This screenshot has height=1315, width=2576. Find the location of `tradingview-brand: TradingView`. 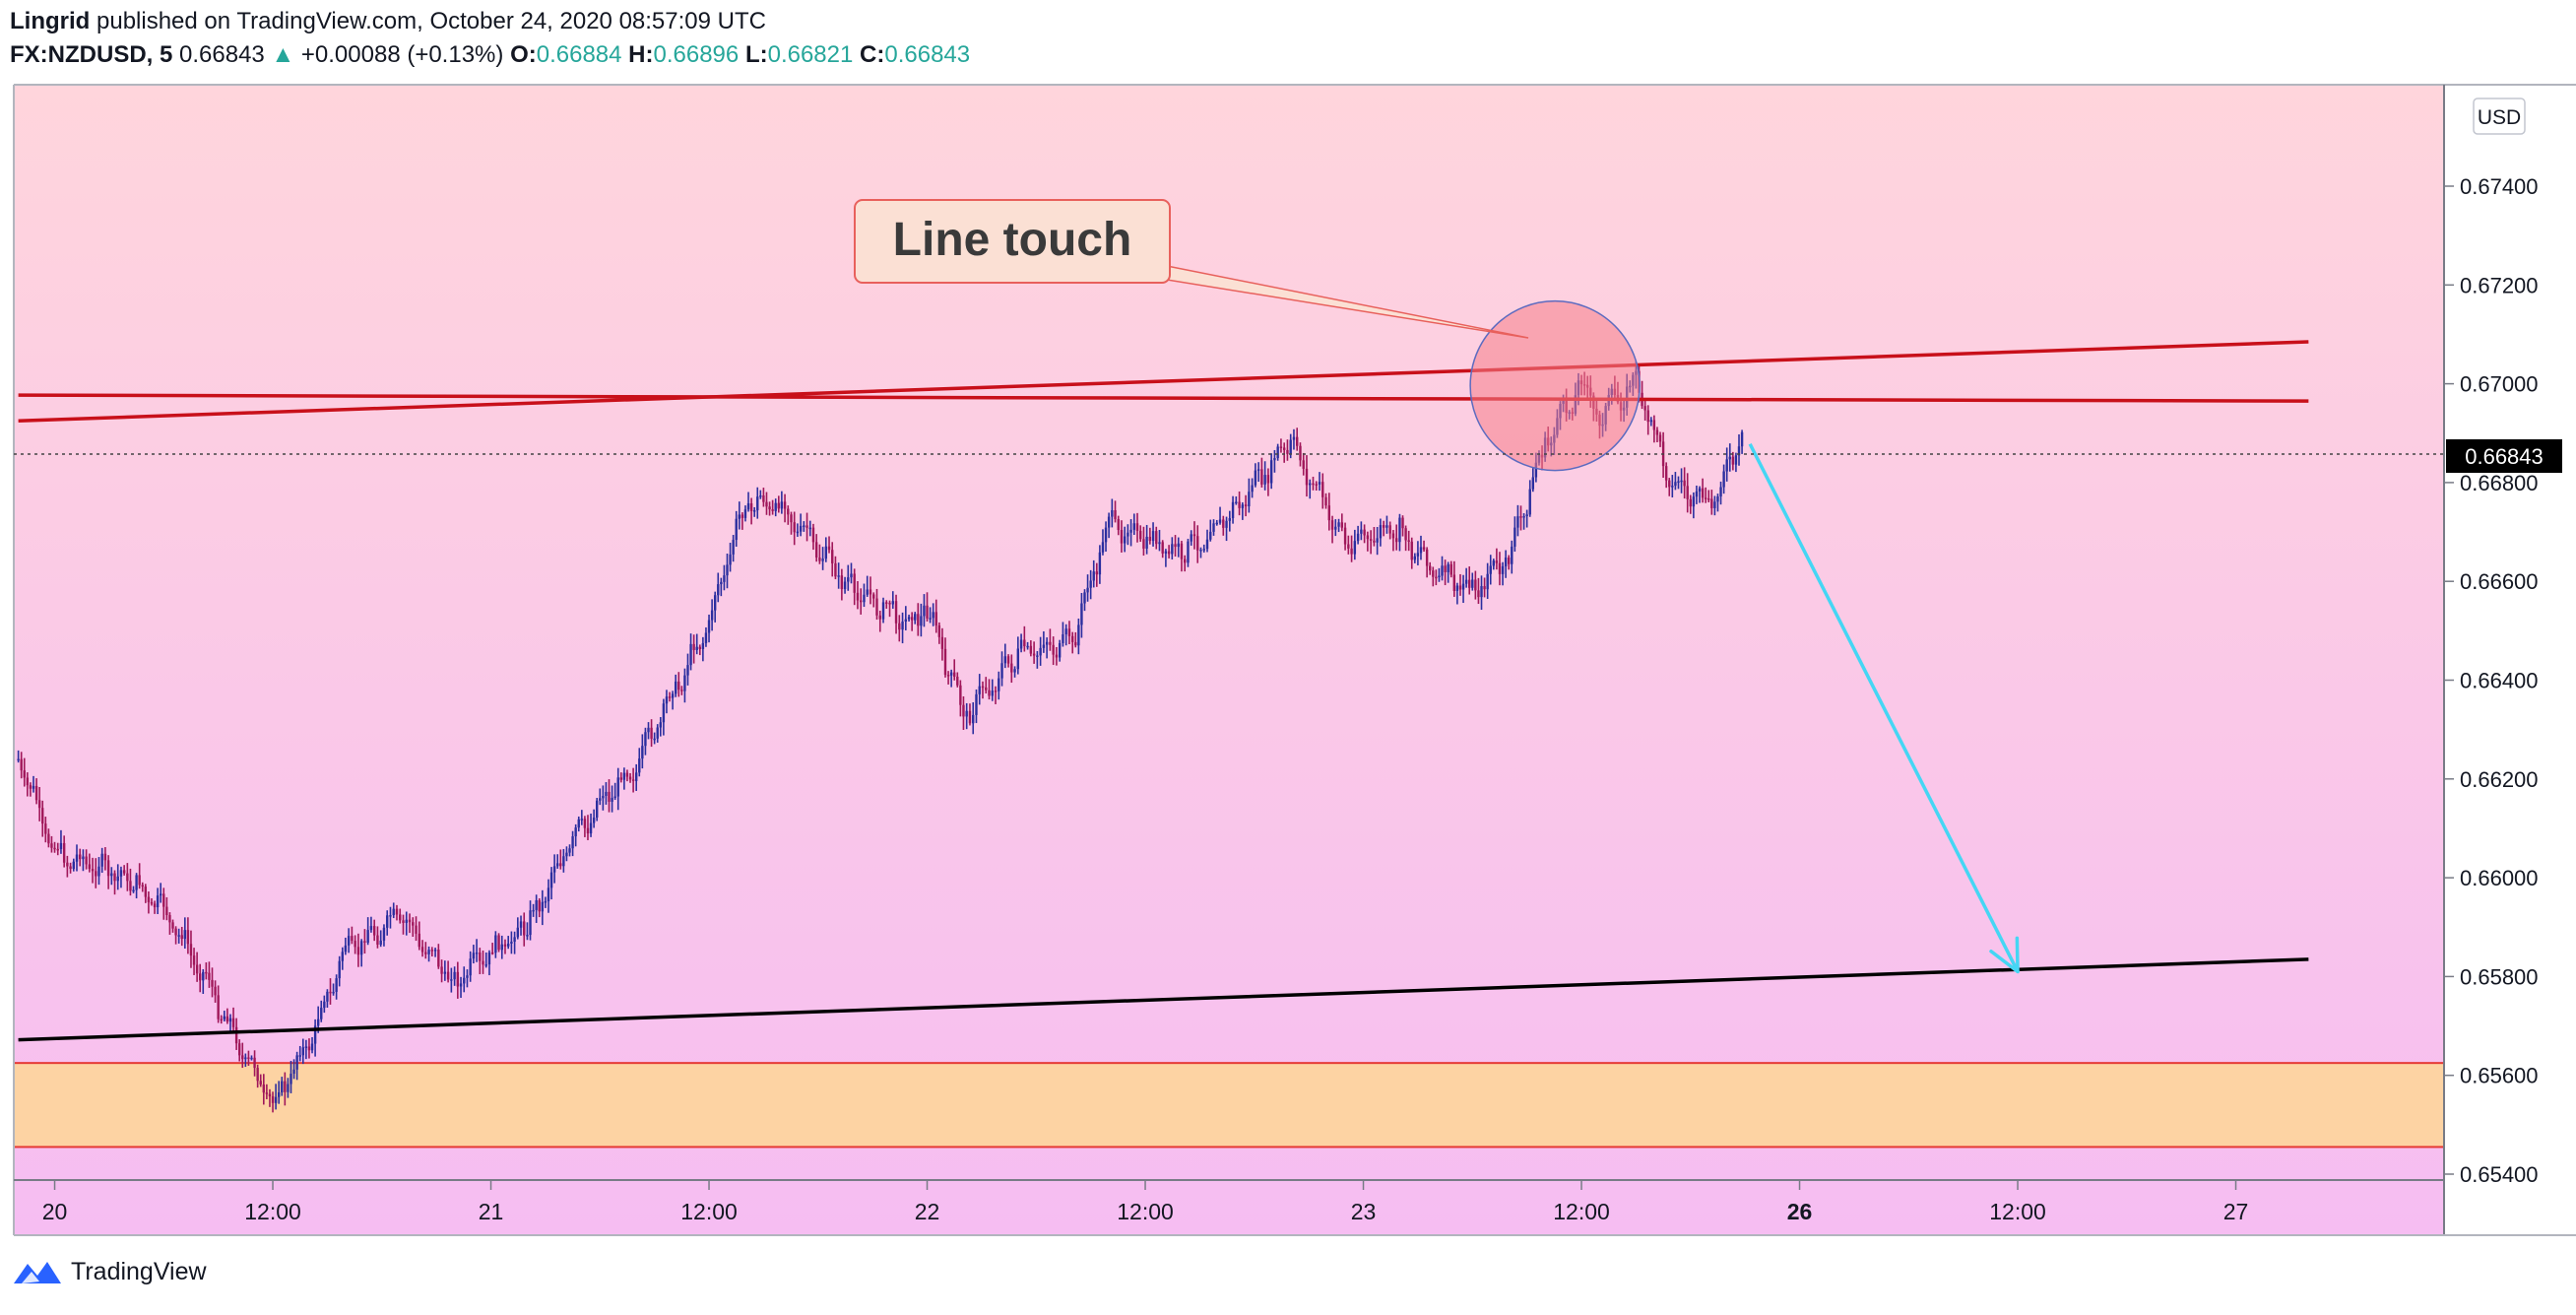

tradingview-brand: TradingView is located at coordinates (109, 1271).